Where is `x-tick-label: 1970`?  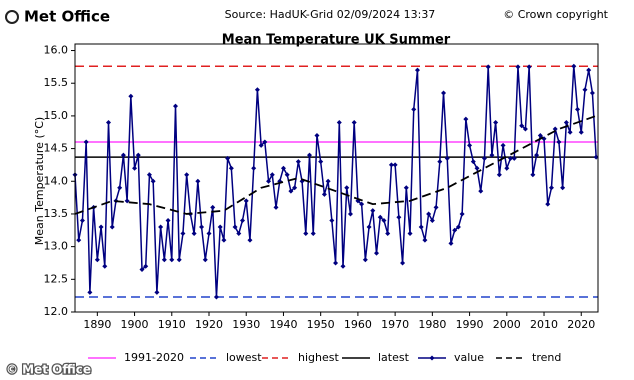 x-tick-label: 1970 is located at coordinates (395, 324).